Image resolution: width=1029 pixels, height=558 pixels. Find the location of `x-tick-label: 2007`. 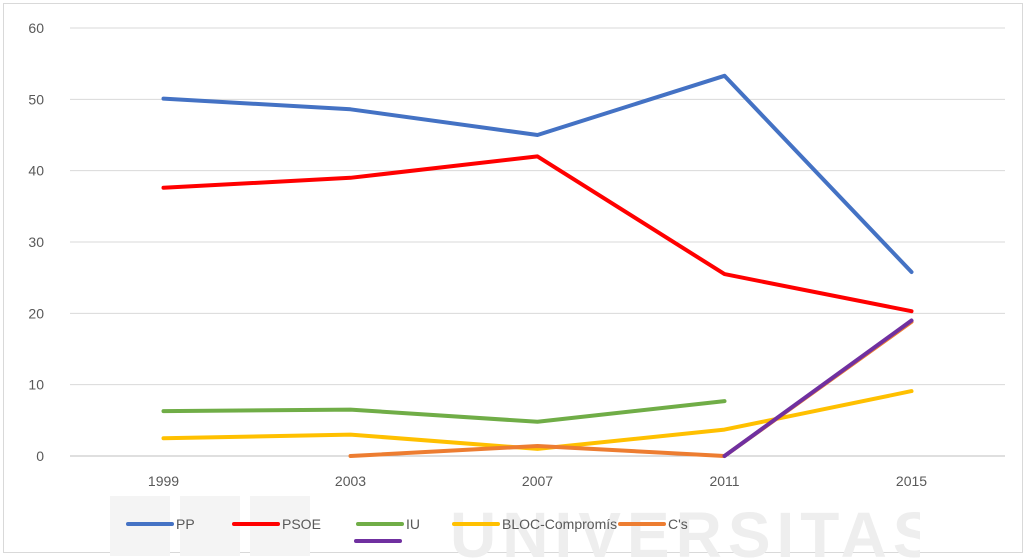

x-tick-label: 2007 is located at coordinates (537, 481).